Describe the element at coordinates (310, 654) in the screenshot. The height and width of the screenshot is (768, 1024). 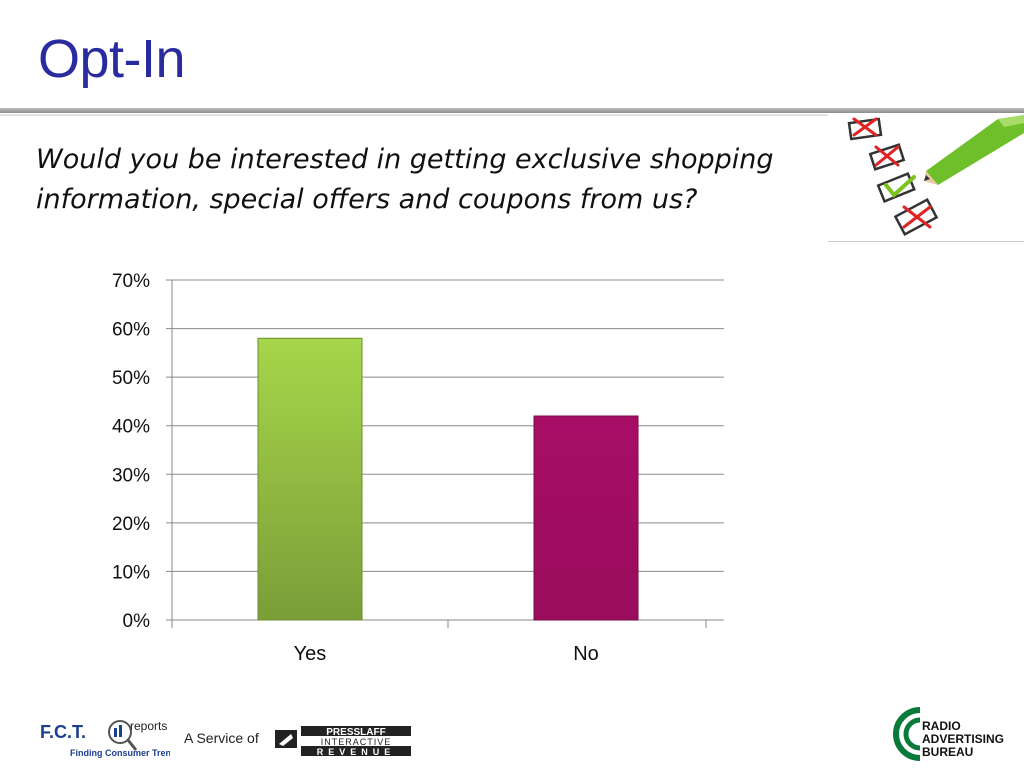
I see `x-category-label: Yes` at that location.